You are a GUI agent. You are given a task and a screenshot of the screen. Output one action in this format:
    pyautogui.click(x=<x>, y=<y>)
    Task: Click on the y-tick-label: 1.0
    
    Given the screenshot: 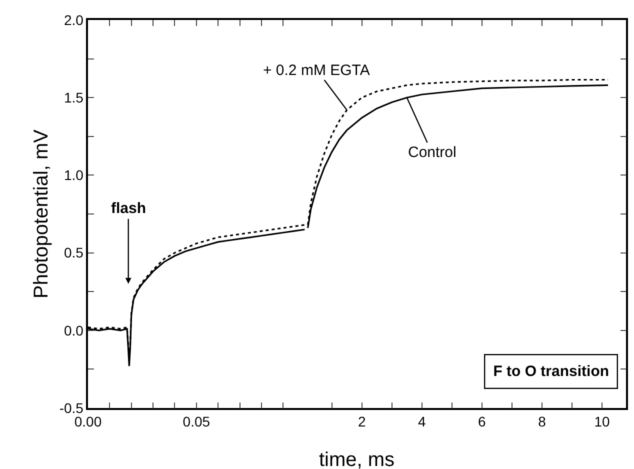 What is the action you would take?
    pyautogui.click(x=74, y=175)
    